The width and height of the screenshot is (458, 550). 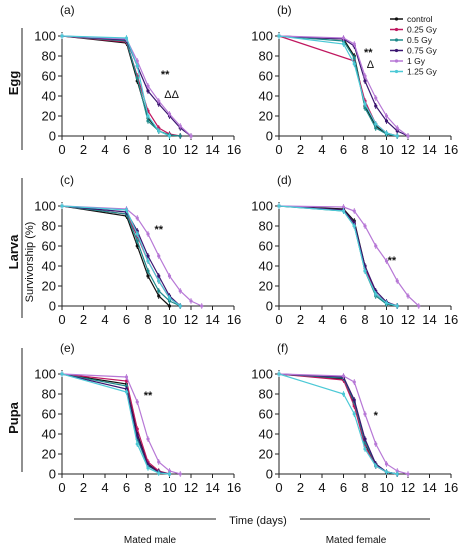 I want to click on x-axis-title: Time (days), so click(x=258, y=521).